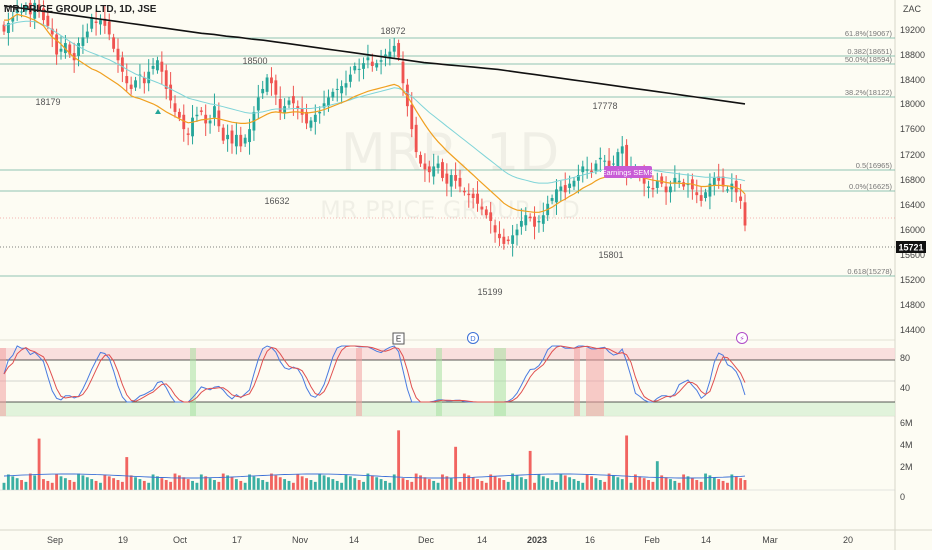  Describe the element at coordinates (537, 540) in the screenshot. I see `time-tick-label: 2023` at that location.